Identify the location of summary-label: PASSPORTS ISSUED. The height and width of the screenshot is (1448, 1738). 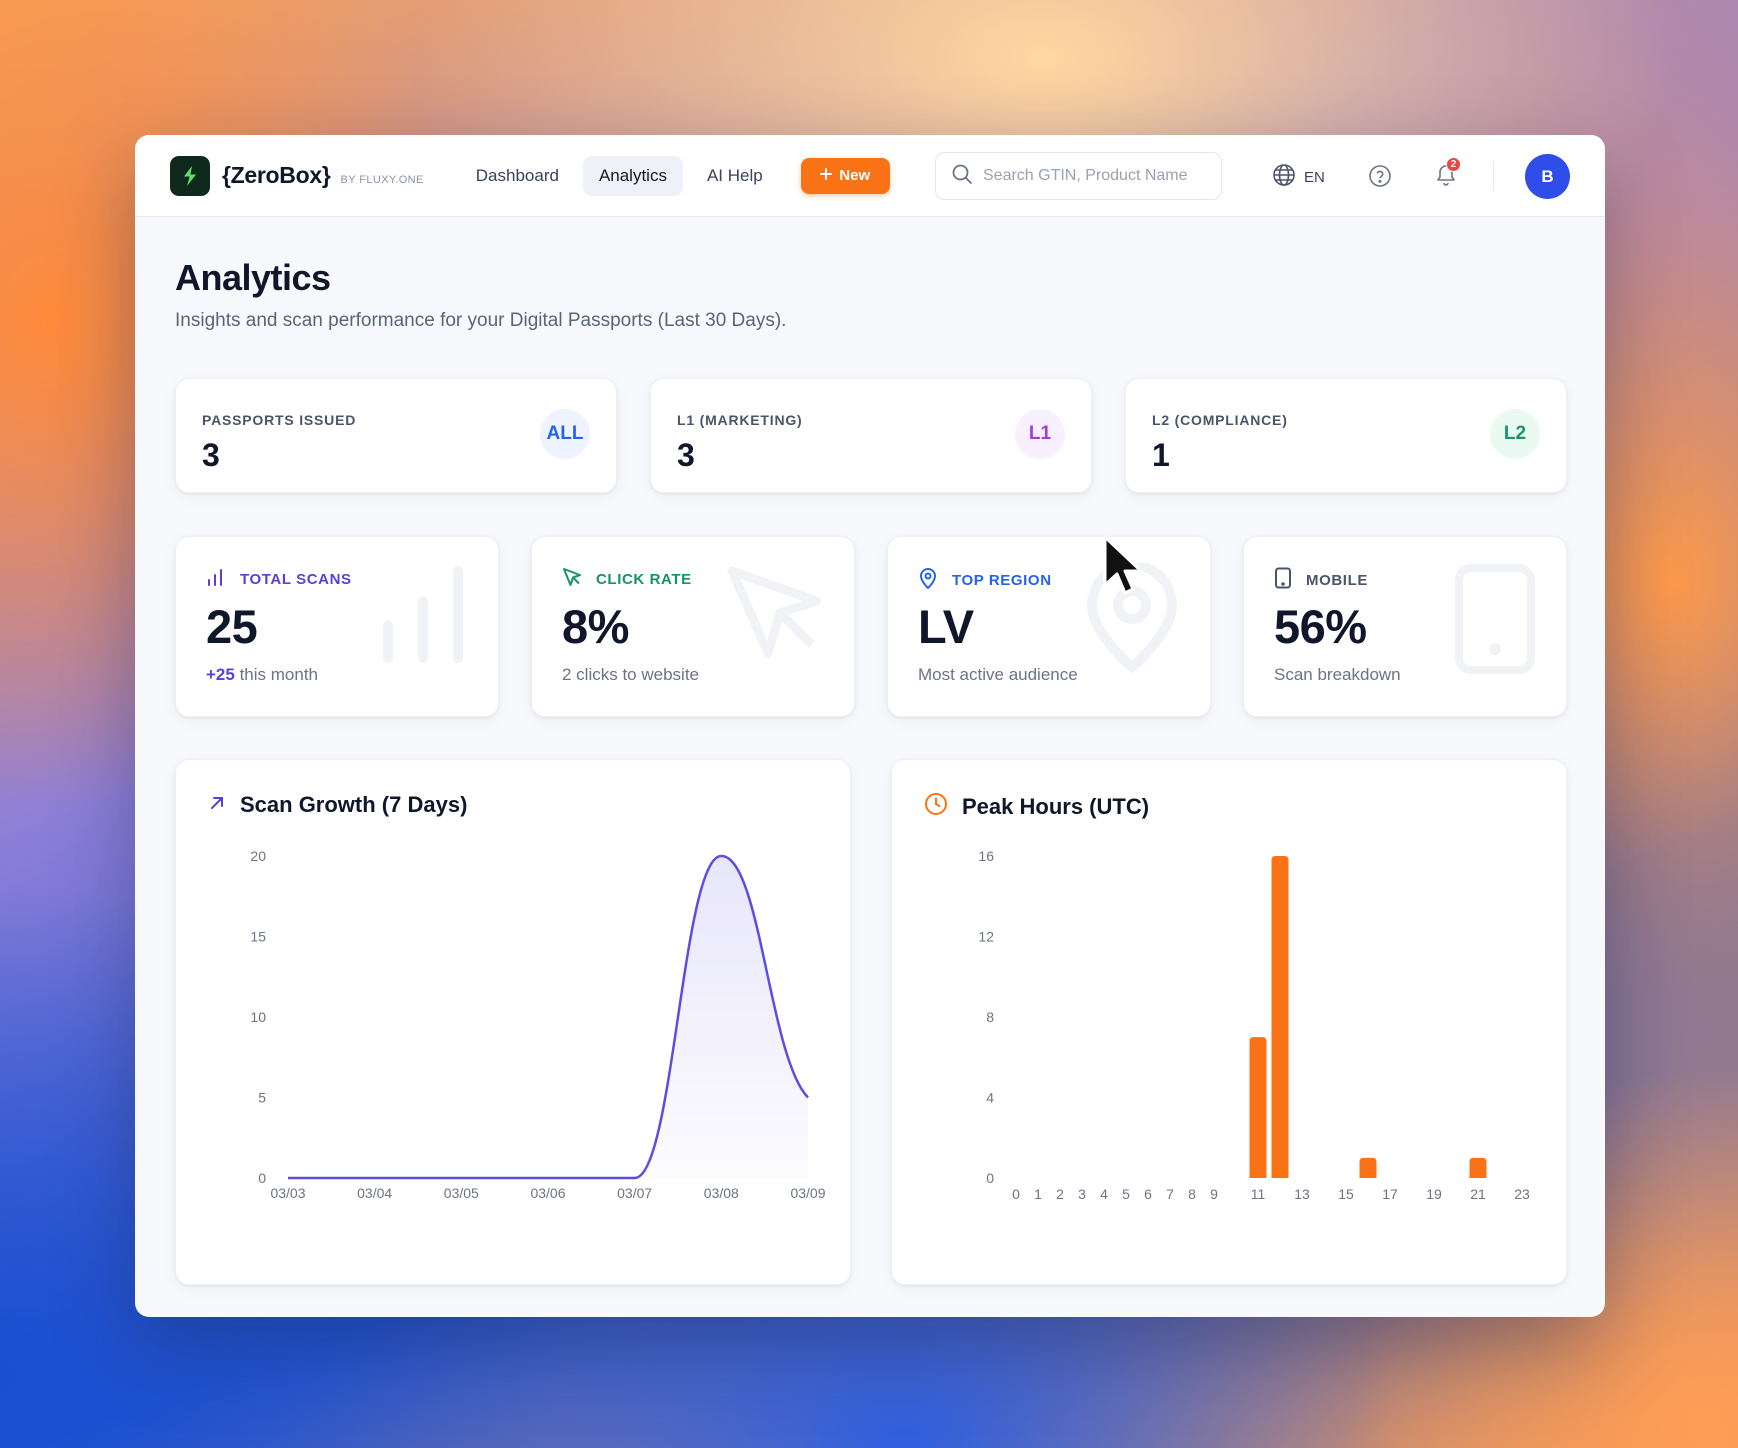
(279, 420).